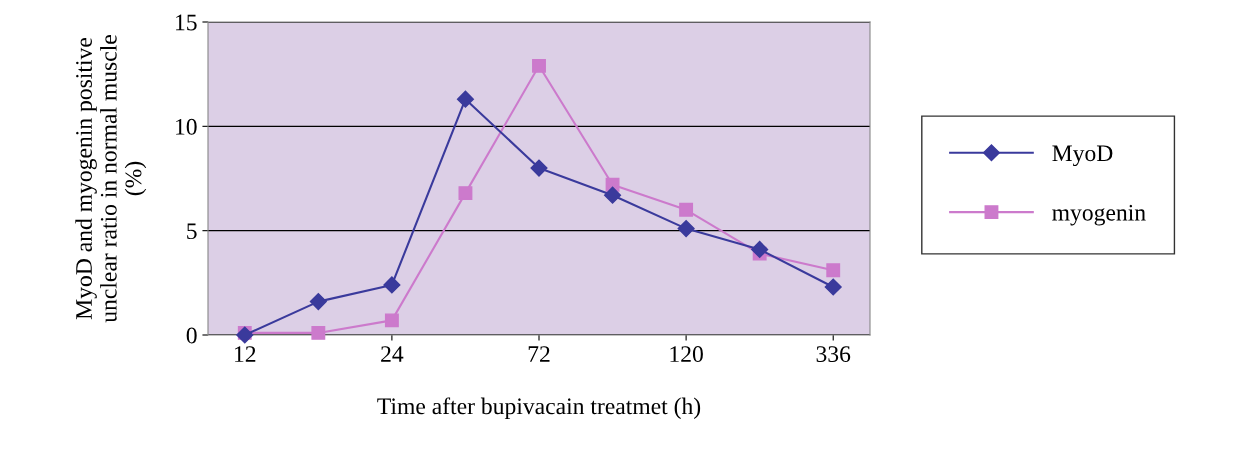 The height and width of the screenshot is (463, 1260). What do you see at coordinates (111, 179) in the screenshot?
I see `y-axis-title: MyoD and myogenin positive unclear ratio in normal muscle (%)` at bounding box center [111, 179].